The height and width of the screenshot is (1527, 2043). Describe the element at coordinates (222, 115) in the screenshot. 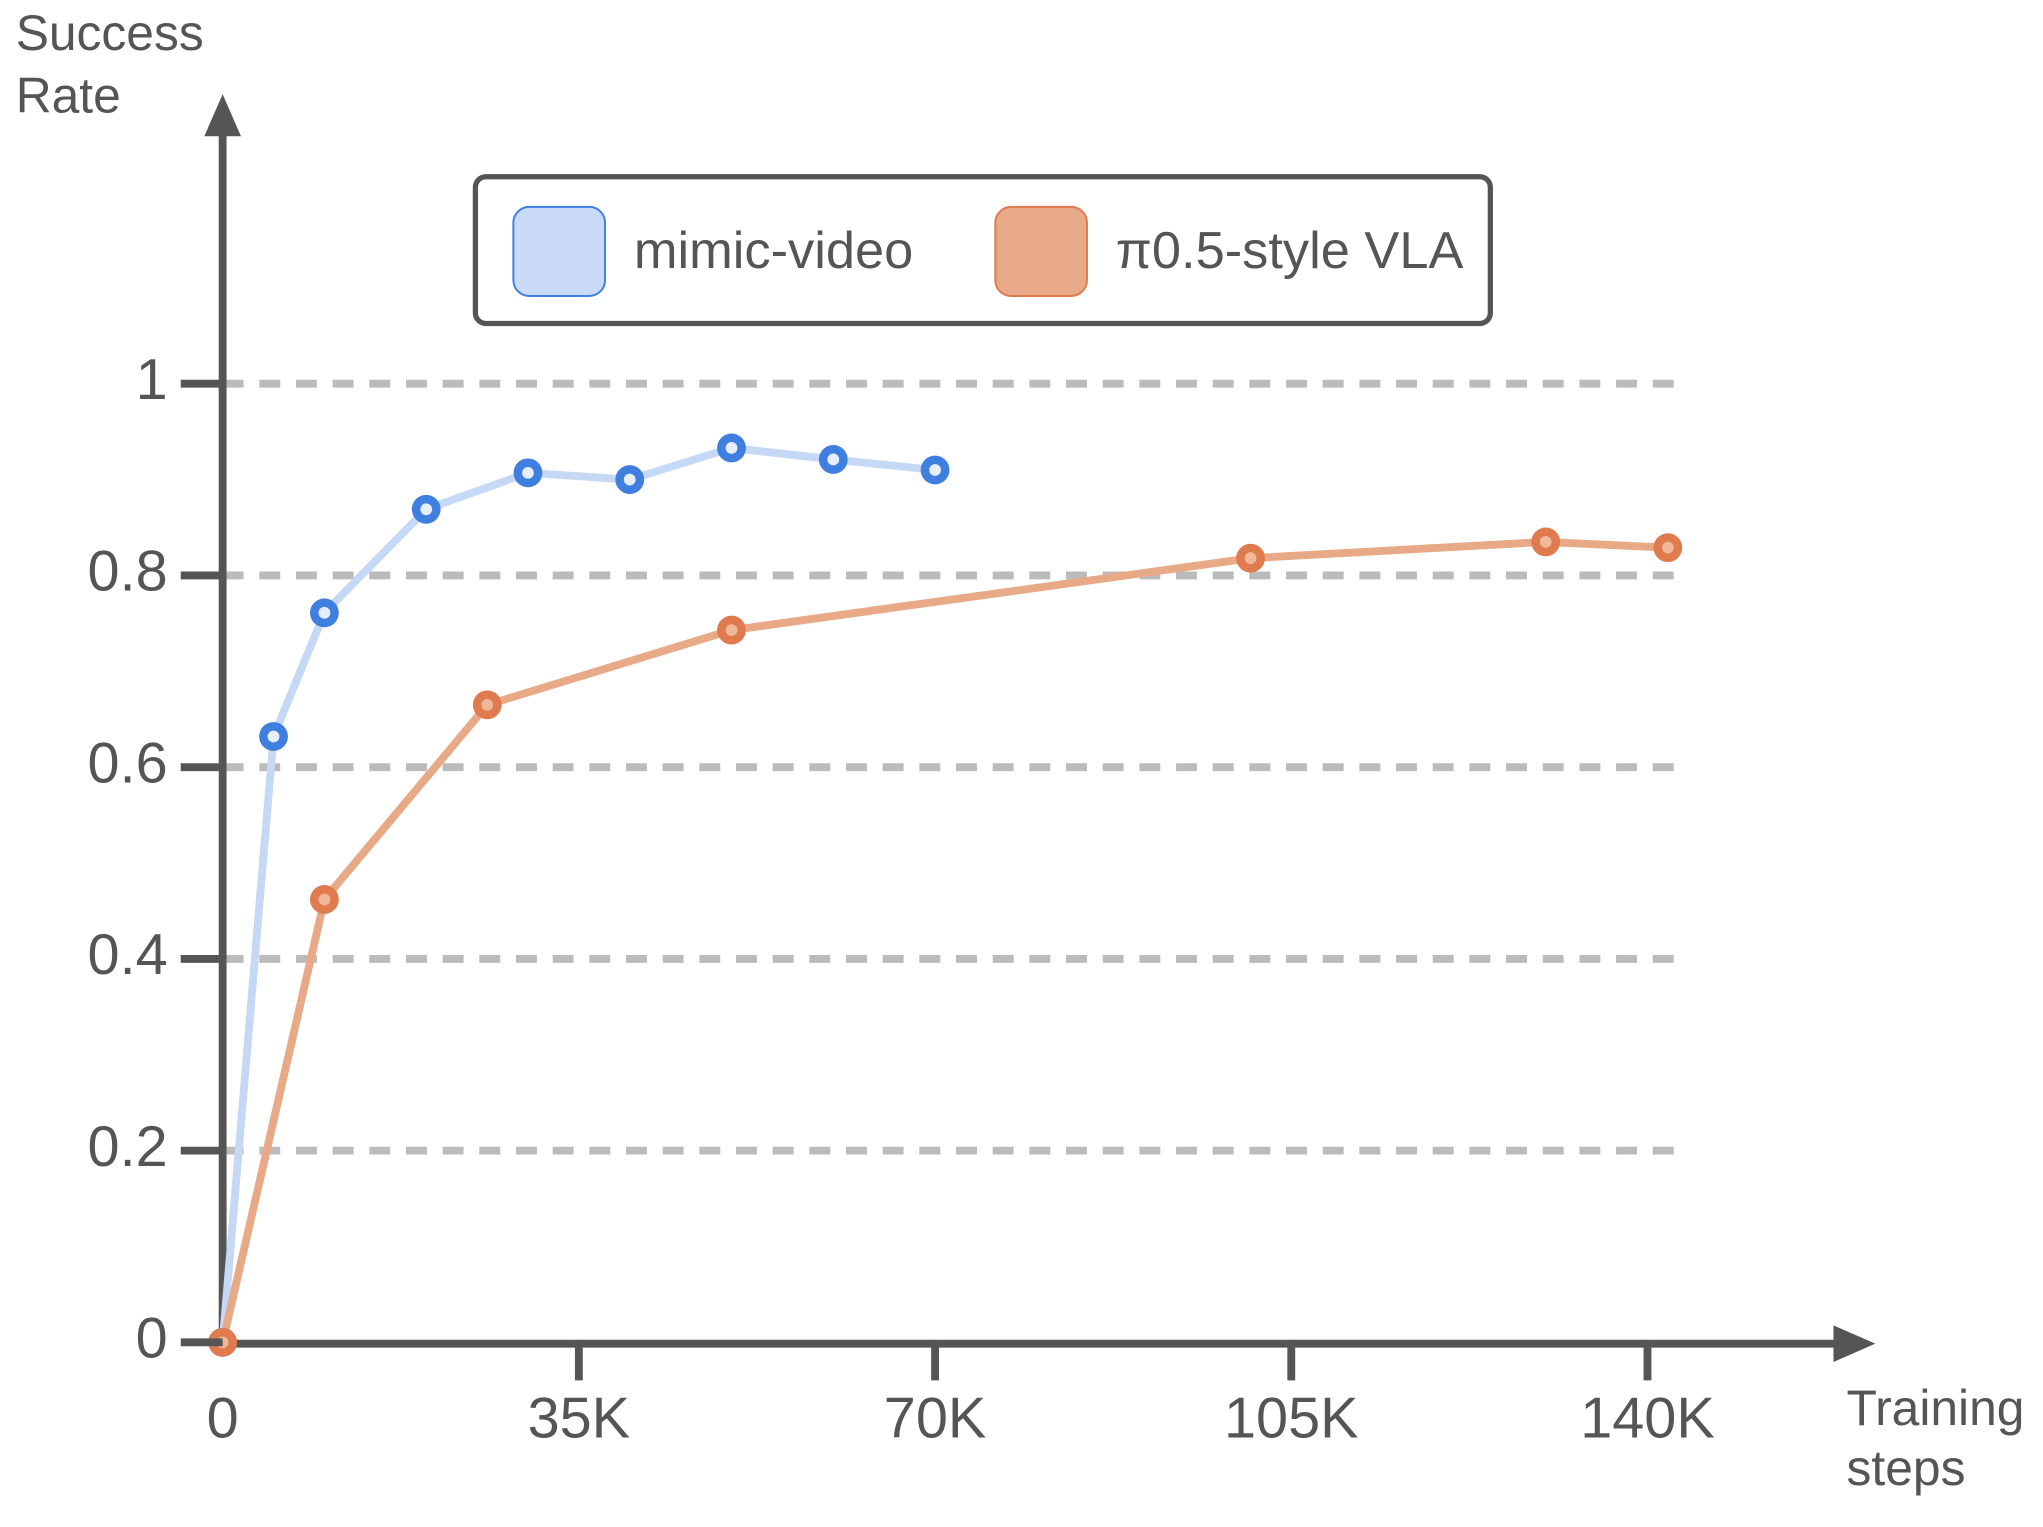

I see `y-axis-arrow` at that location.